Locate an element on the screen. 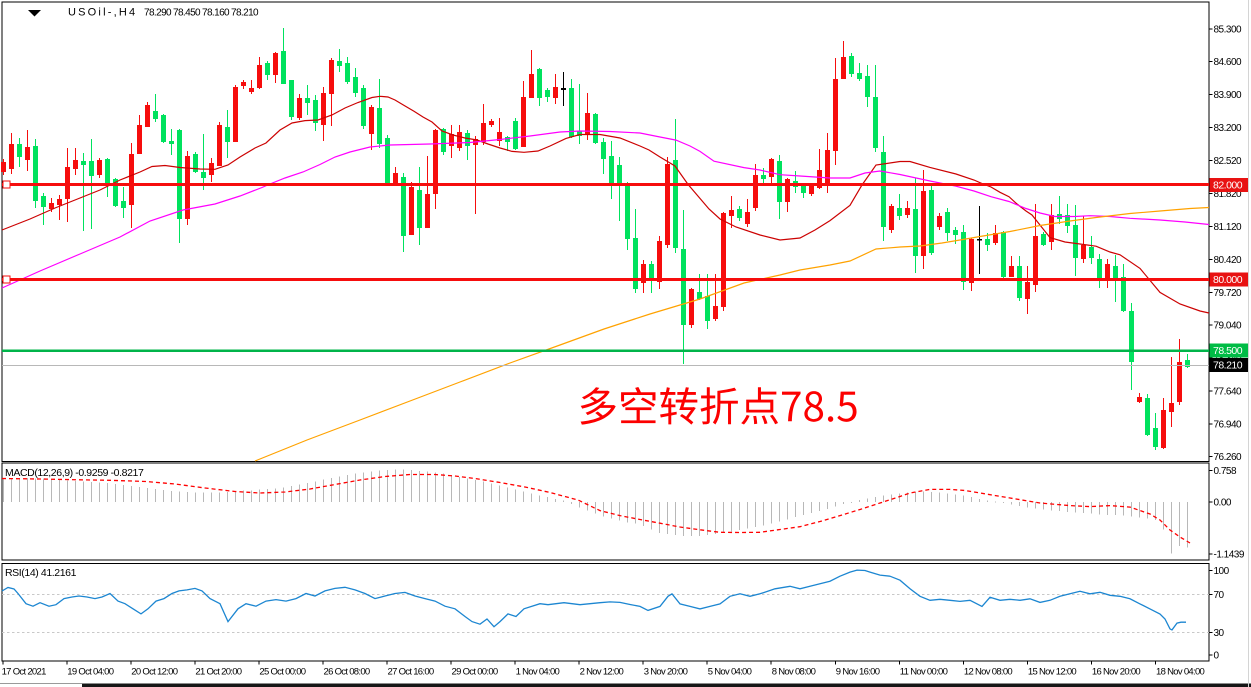 This screenshot has width=1251, height=687. svg-text: 79.040 is located at coordinates (1228, 325).